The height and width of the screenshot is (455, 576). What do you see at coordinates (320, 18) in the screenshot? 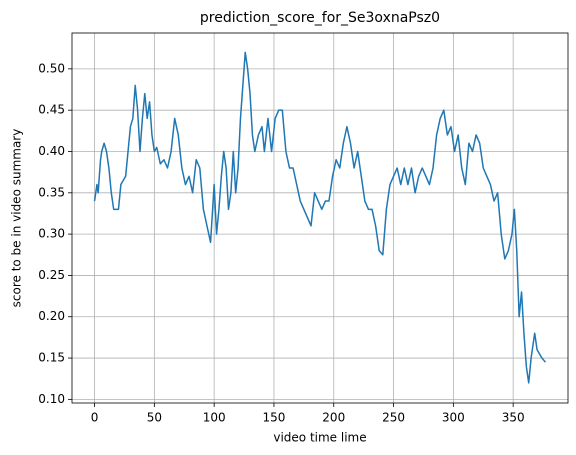
I see `chart-title: prediction_score_for_Se3oxnaPsz0` at bounding box center [320, 18].